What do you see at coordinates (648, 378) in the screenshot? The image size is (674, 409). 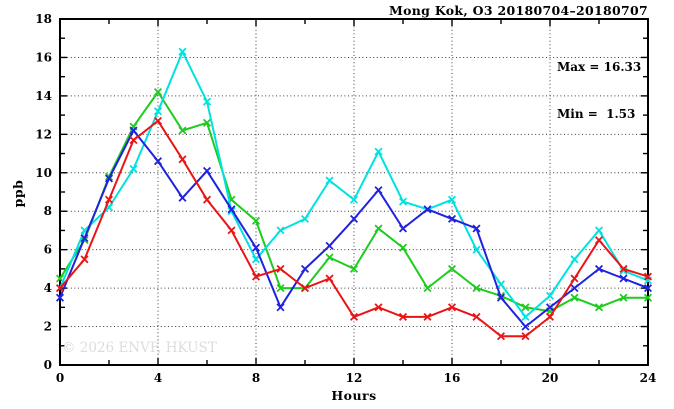 I see `x-tick-label: 24` at bounding box center [648, 378].